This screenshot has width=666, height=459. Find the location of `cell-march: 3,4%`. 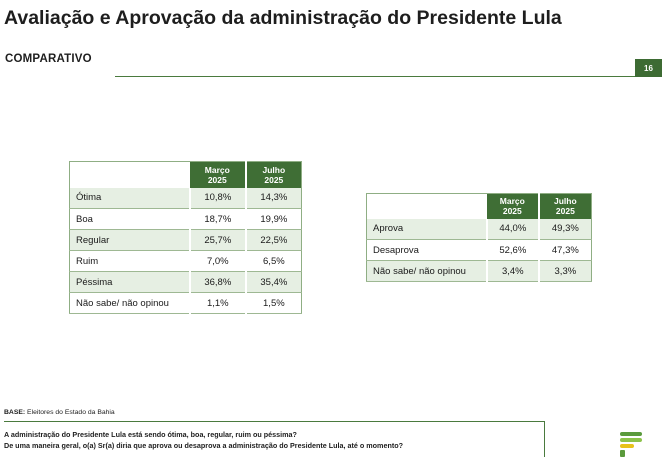

cell-march: 3,4% is located at coordinates (512, 271).